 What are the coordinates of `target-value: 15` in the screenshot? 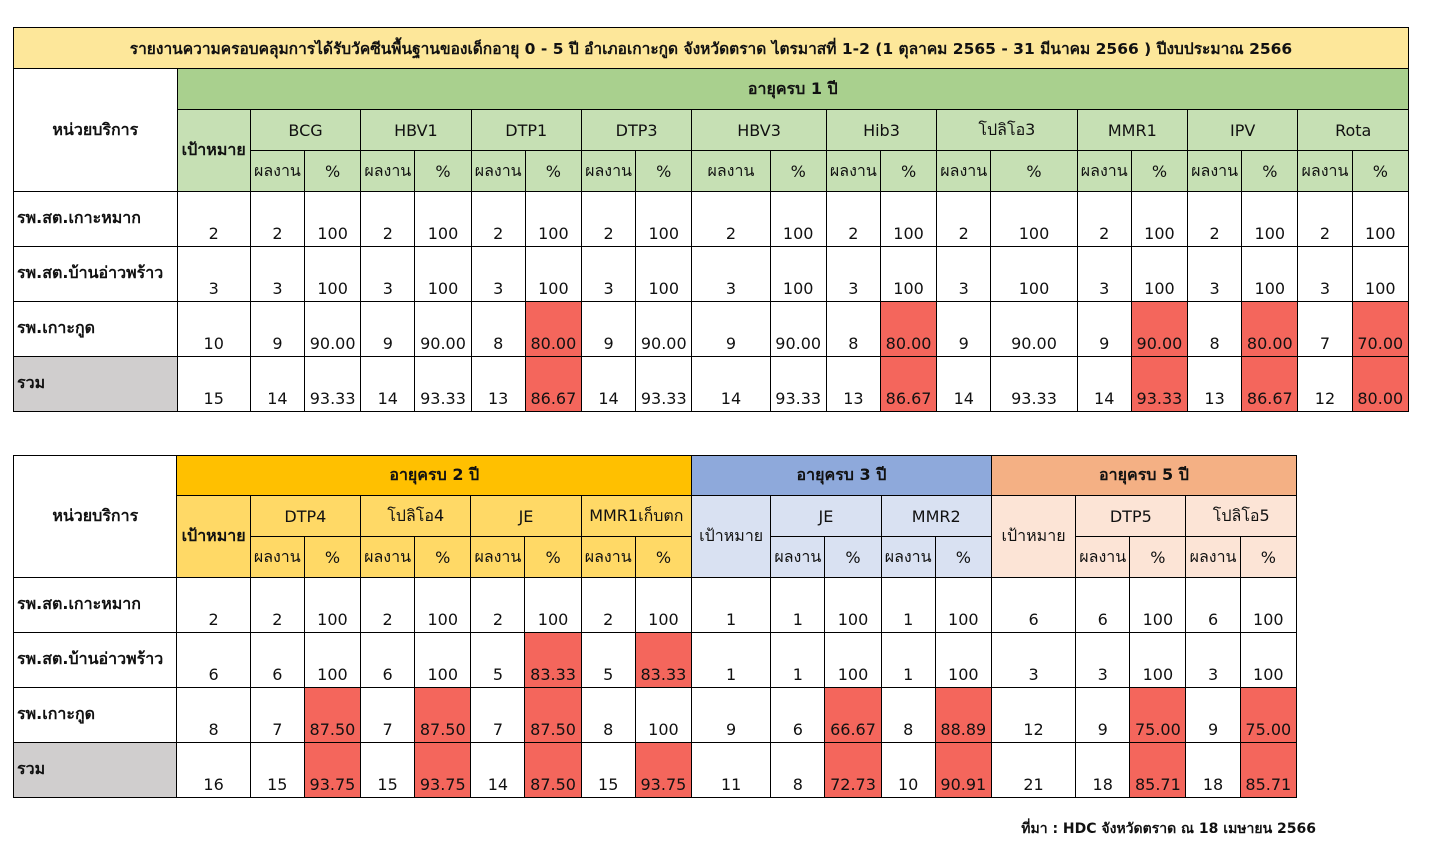 It's located at (213, 384).